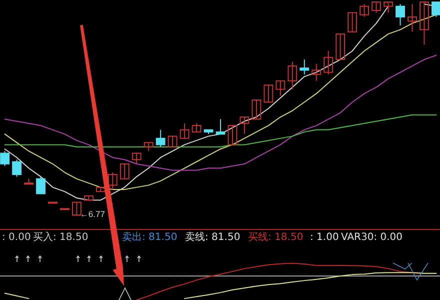  What do you see at coordinates (276, 237) in the screenshot?
I see `text: 买线: 18.50` at bounding box center [276, 237].